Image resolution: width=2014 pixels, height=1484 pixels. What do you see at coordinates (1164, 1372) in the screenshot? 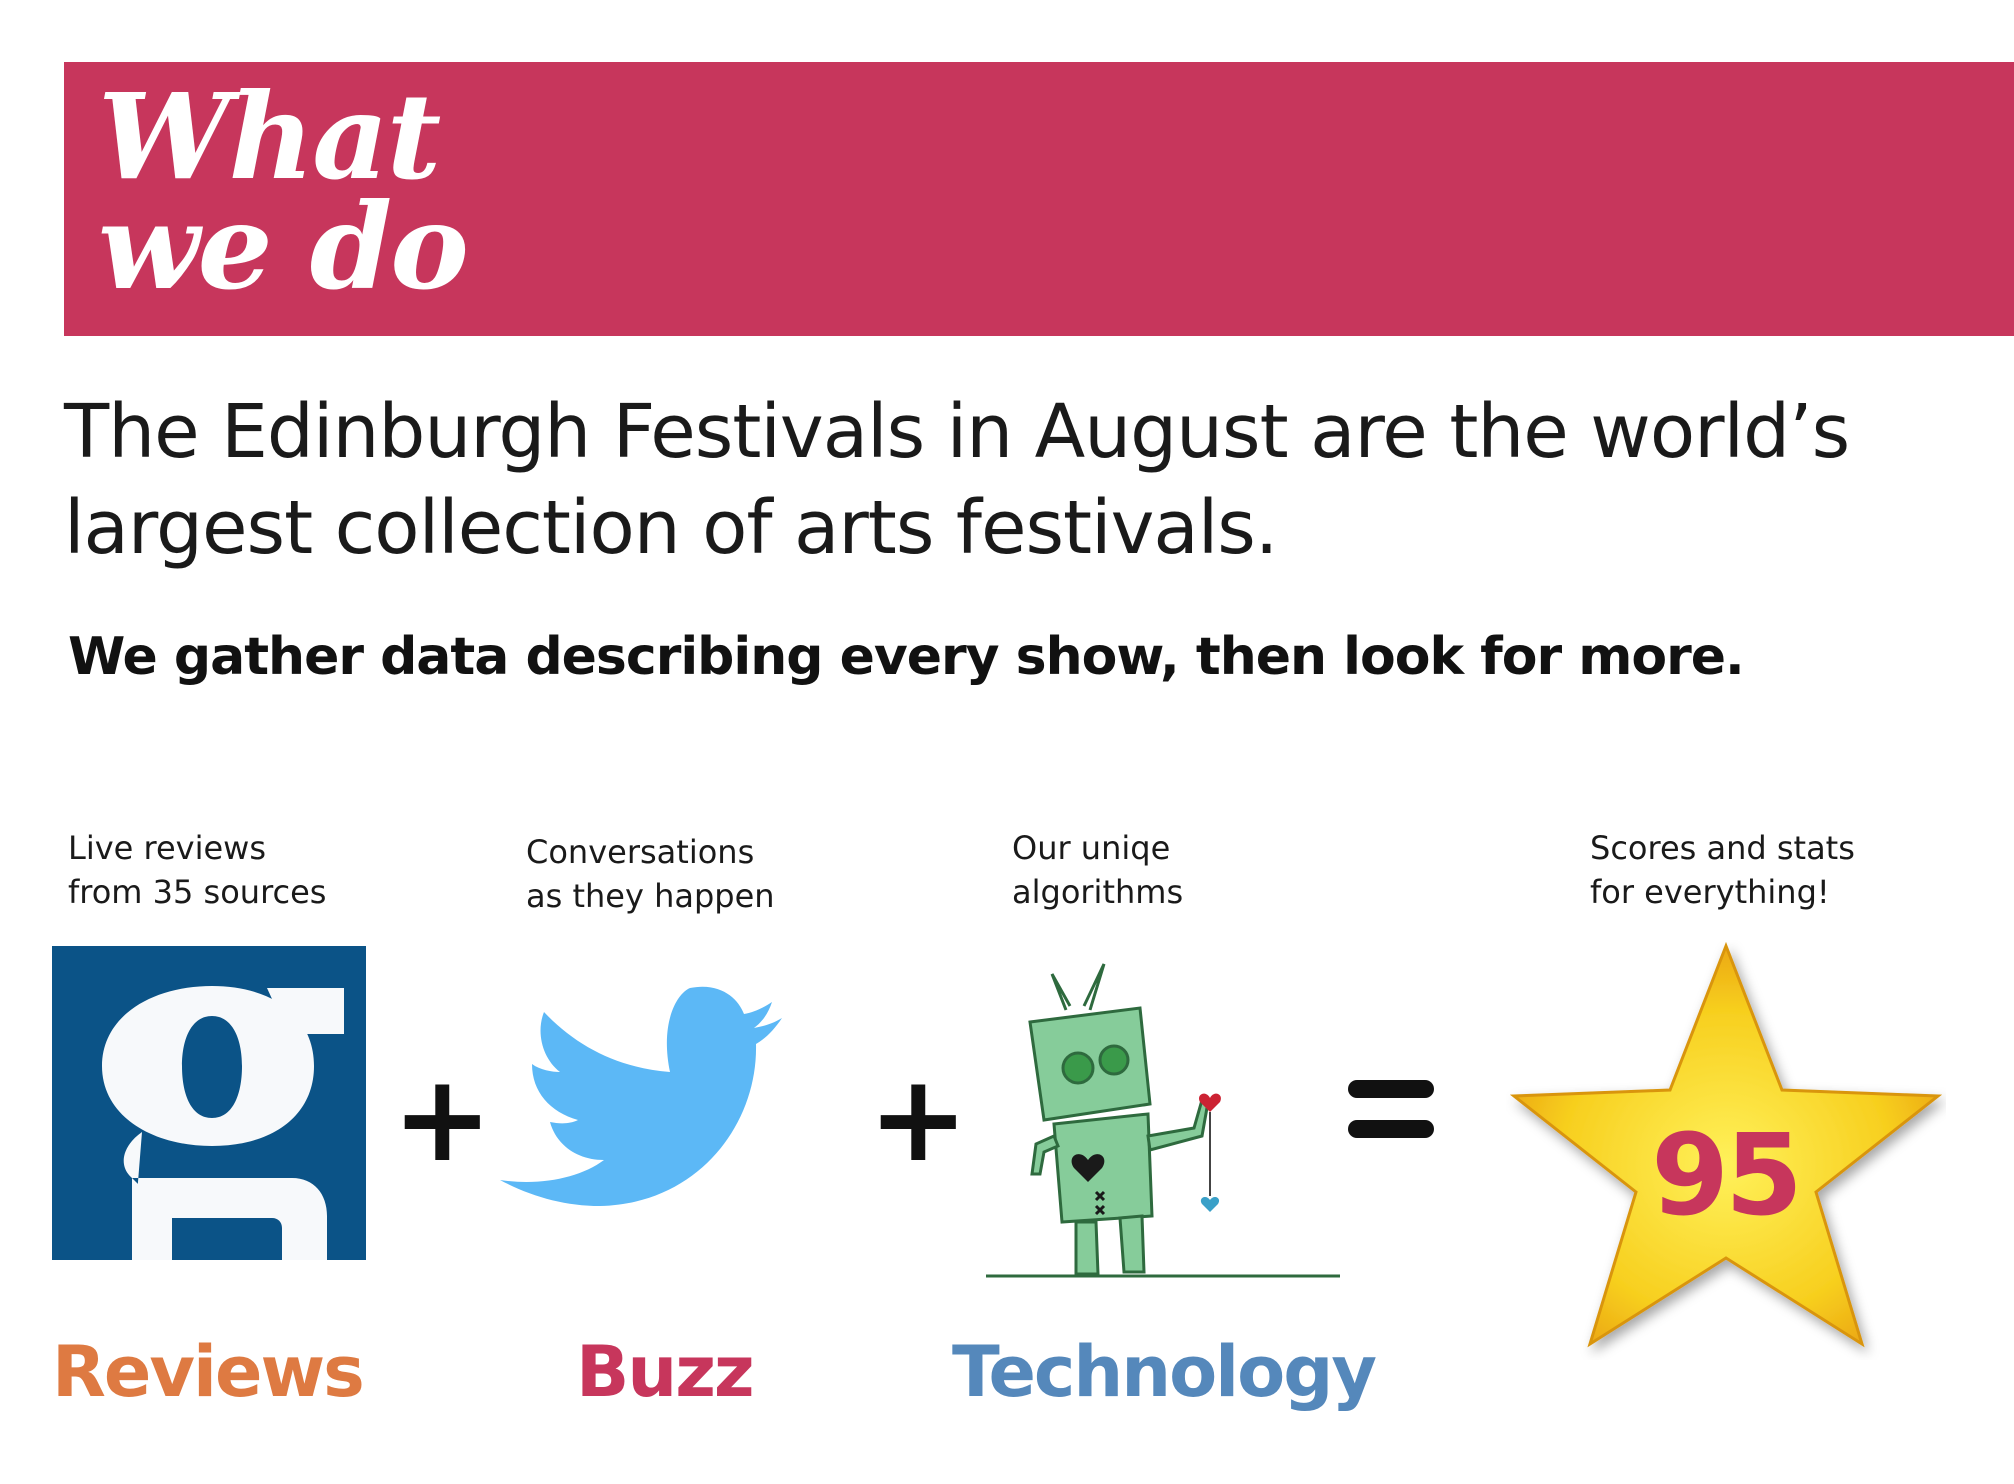
I see `label-technology: Technology` at bounding box center [1164, 1372].